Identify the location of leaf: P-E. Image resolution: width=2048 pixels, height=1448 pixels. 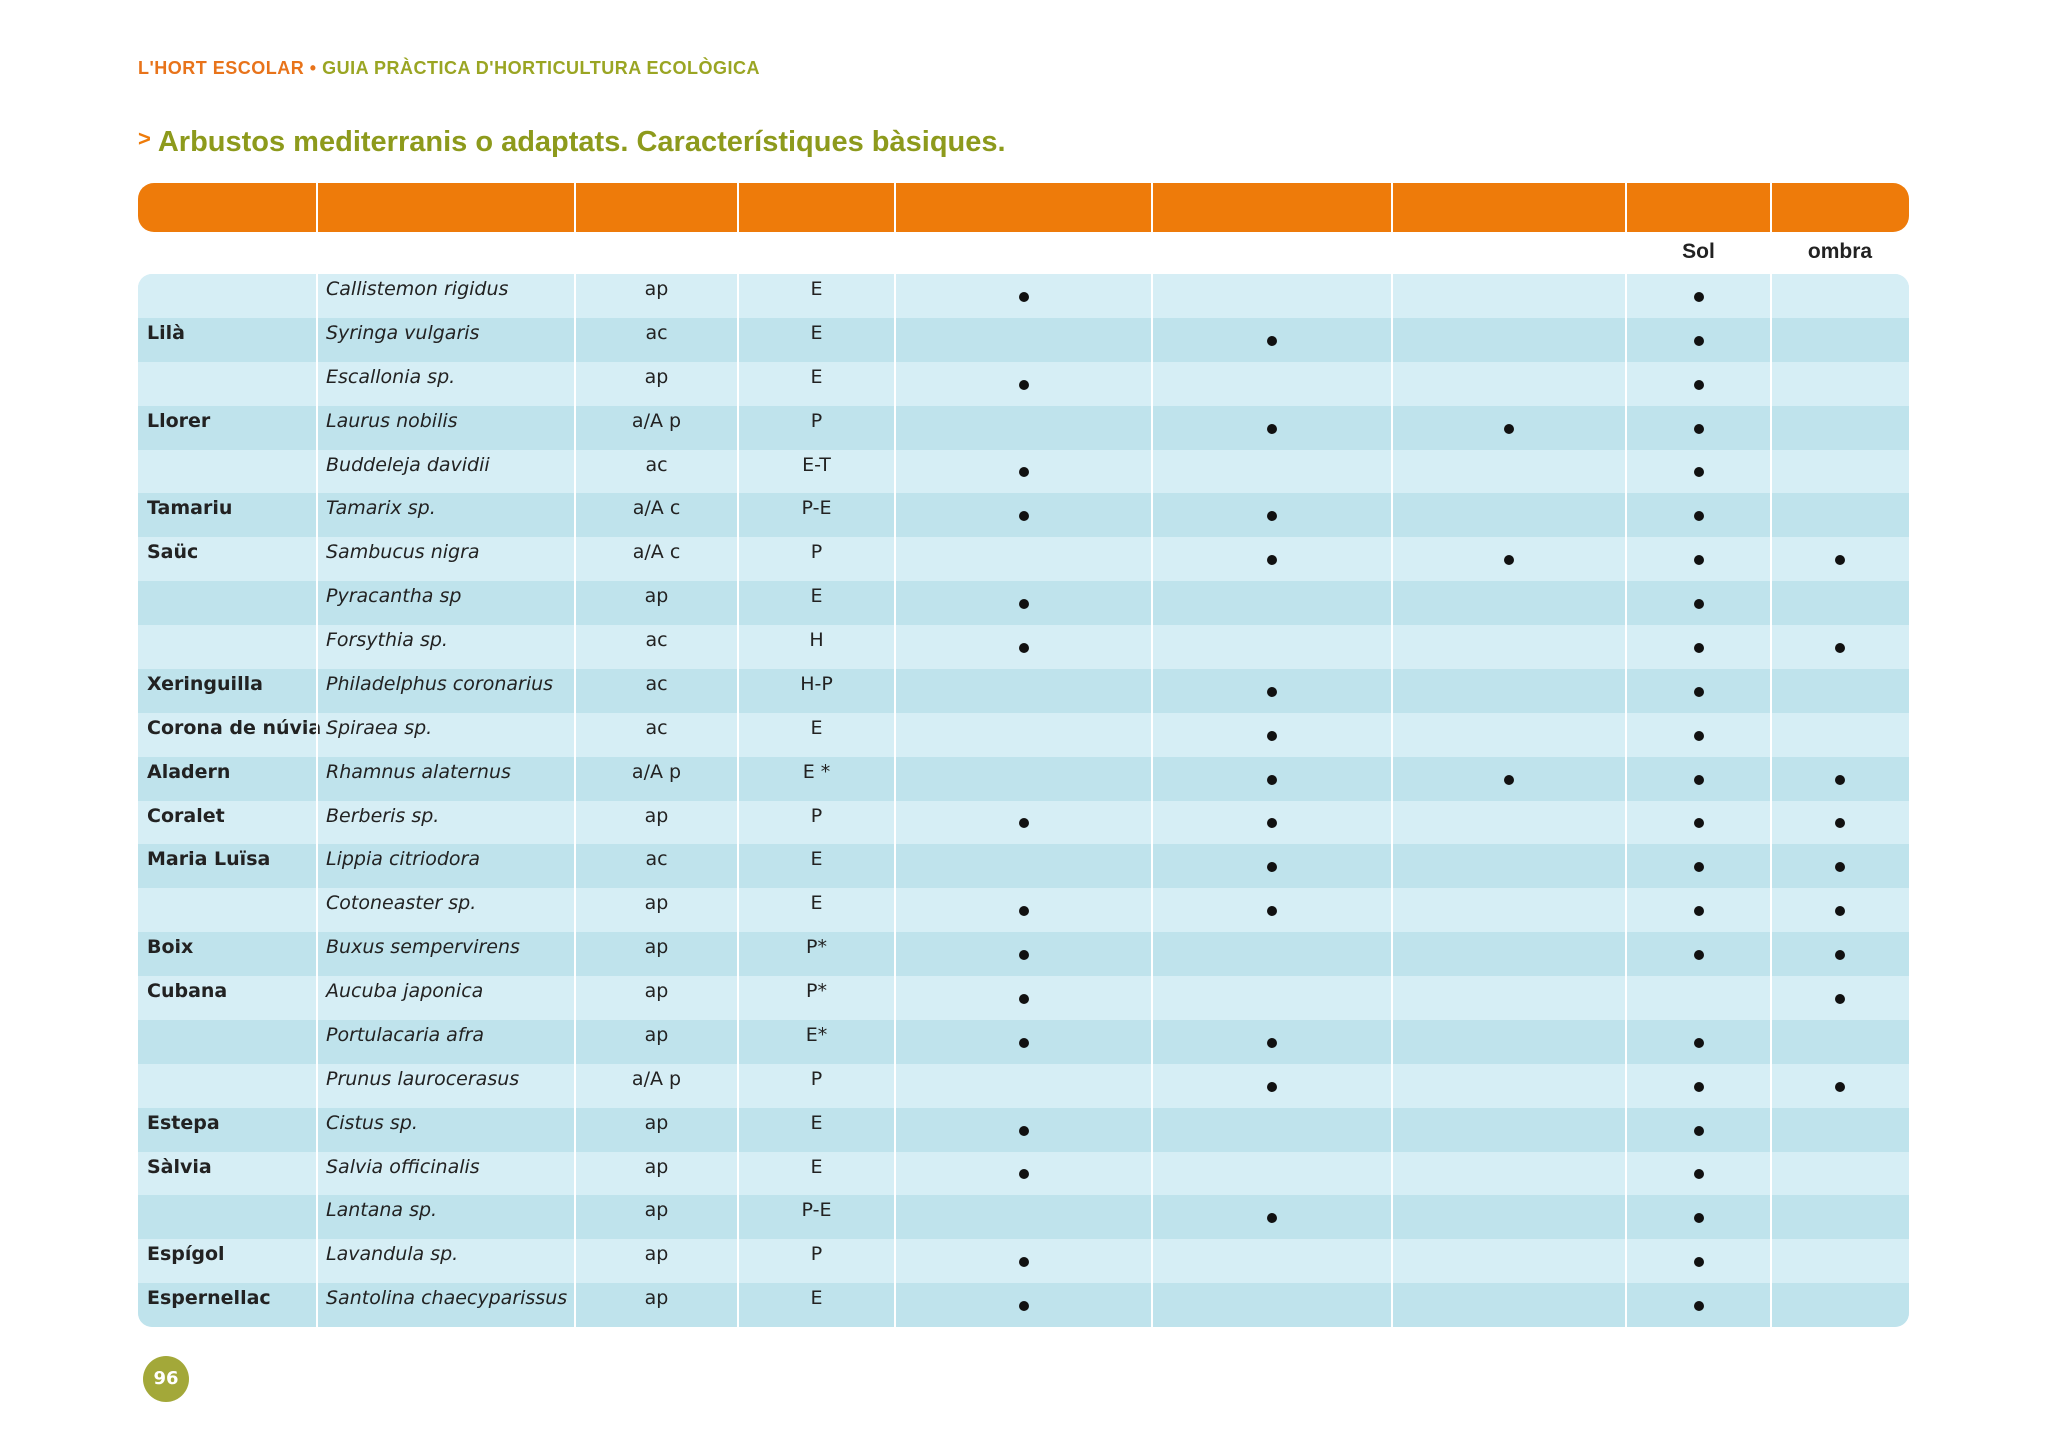
(816, 1210).